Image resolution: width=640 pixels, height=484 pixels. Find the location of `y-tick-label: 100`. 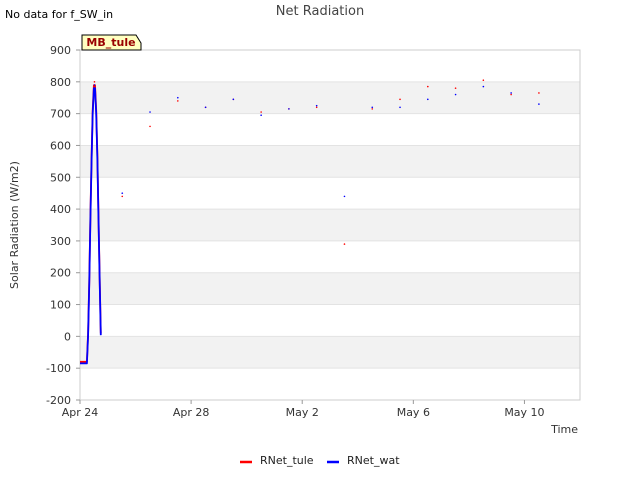

y-tick-label: 100 is located at coordinates (60, 305).